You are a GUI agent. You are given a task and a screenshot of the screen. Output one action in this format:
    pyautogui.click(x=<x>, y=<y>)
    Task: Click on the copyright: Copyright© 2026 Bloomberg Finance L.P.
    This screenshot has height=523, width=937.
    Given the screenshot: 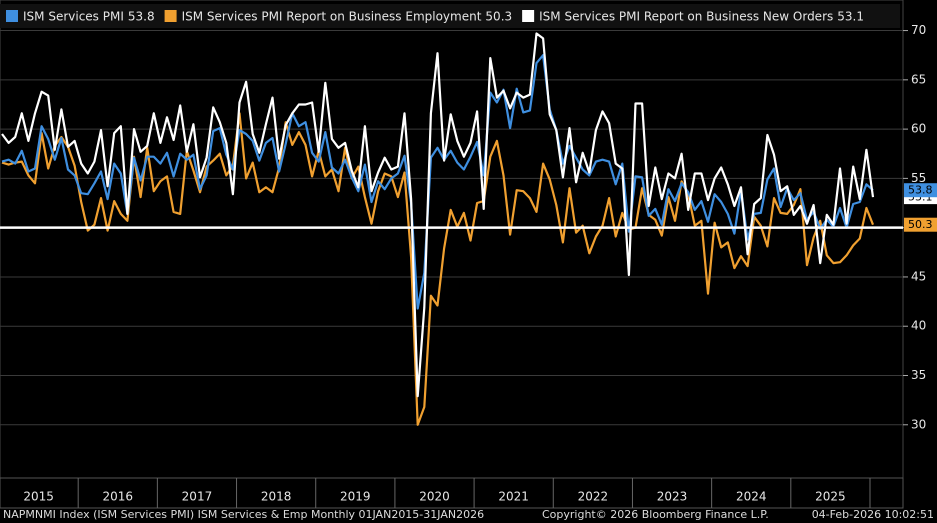 What is the action you would take?
    pyautogui.click(x=655, y=514)
    